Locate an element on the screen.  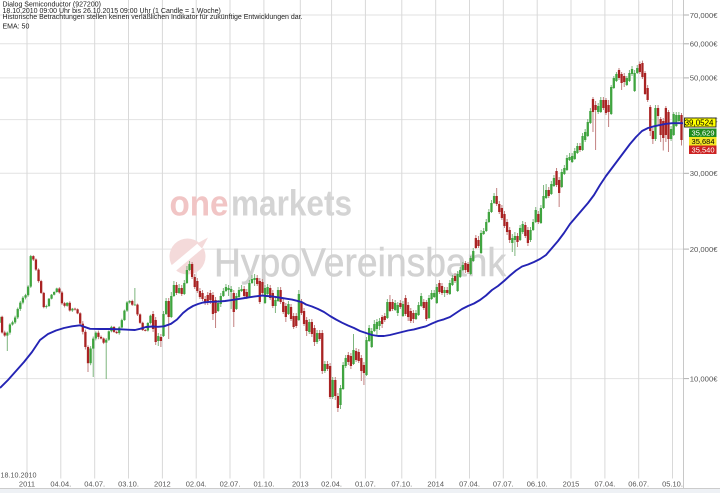
svg-text: one is located at coordinates (199, 203).